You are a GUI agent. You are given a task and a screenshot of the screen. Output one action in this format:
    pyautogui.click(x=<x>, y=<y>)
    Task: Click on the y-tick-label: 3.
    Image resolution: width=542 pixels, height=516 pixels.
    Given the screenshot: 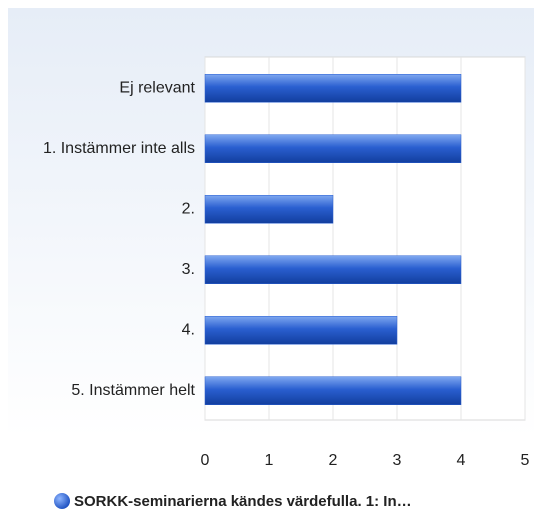 What is the action you would take?
    pyautogui.click(x=188, y=269)
    